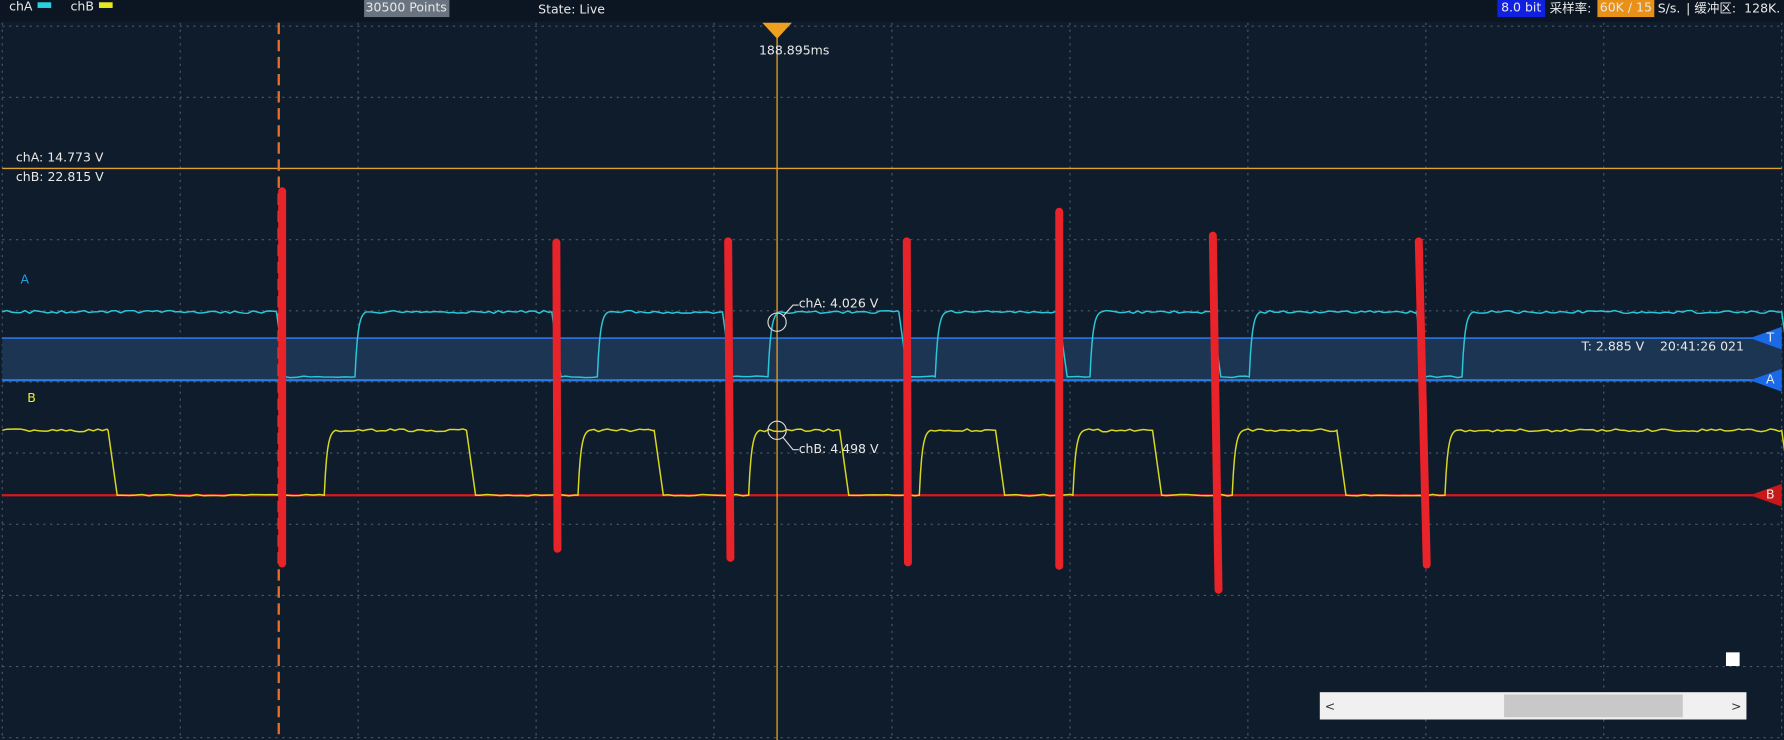 This screenshot has height=740, width=1784. Describe the element at coordinates (60, 176) in the screenshot. I see `level-b: chB: 22.815 V` at that location.